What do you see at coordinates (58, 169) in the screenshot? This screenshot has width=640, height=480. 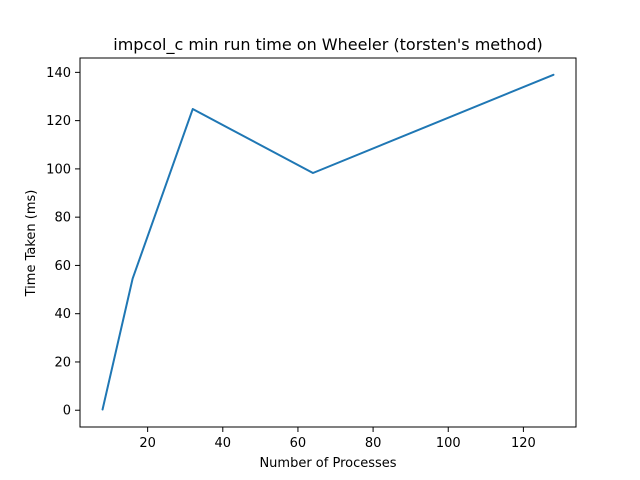 I see `y-tick-label: 100` at bounding box center [58, 169].